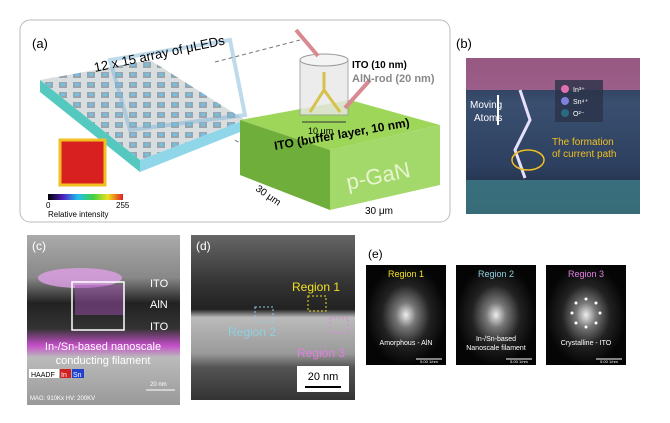 The height and width of the screenshot is (423, 670). What do you see at coordinates (584, 154) in the screenshot?
I see `path-text: of current path` at bounding box center [584, 154].